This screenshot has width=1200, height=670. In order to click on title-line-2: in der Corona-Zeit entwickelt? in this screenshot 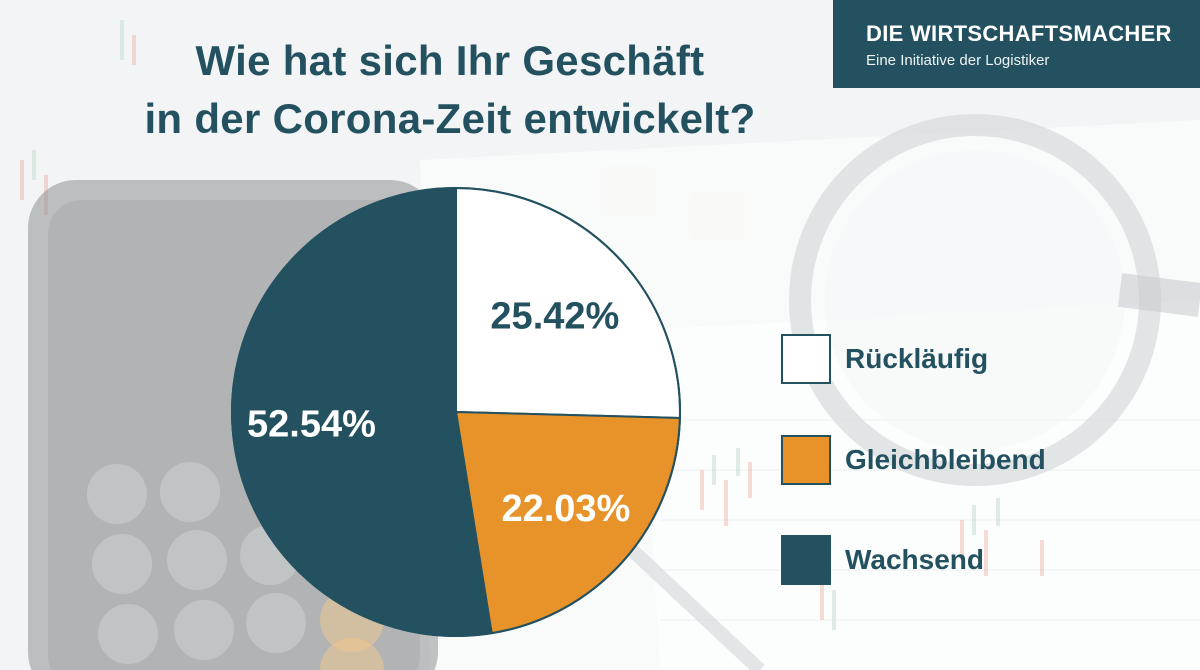, I will do `click(450, 118)`.